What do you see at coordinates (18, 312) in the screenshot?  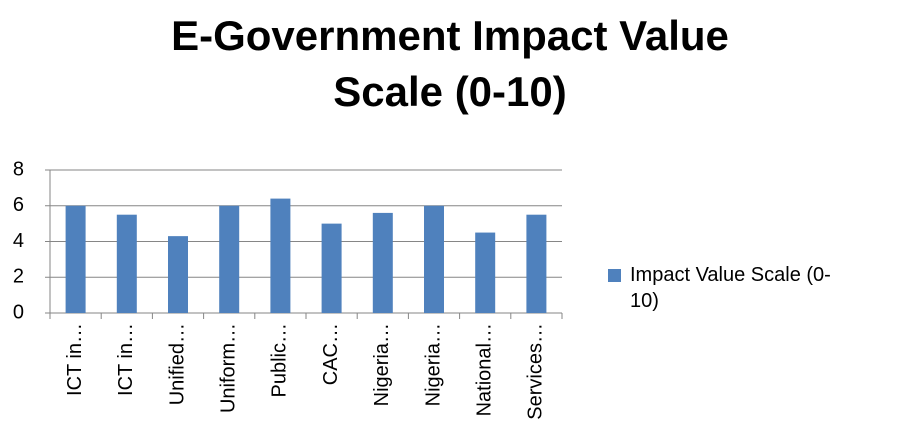 I see `y-tick-label: 0` at bounding box center [18, 312].